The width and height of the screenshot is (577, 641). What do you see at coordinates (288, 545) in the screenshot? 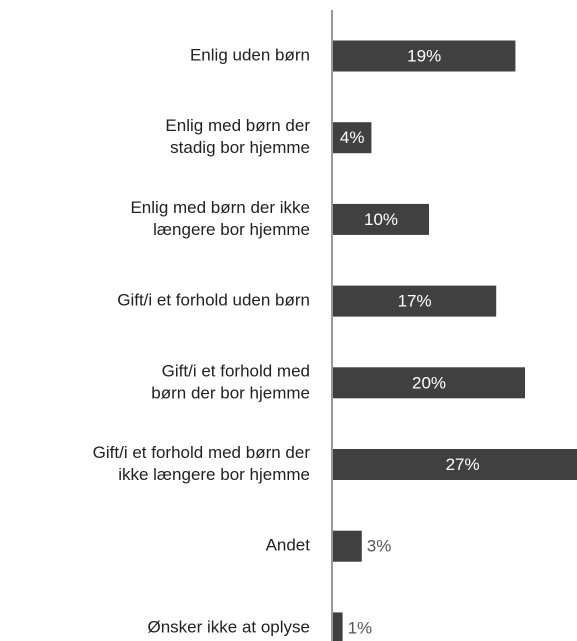
I see `category-label: Andet` at bounding box center [288, 545].